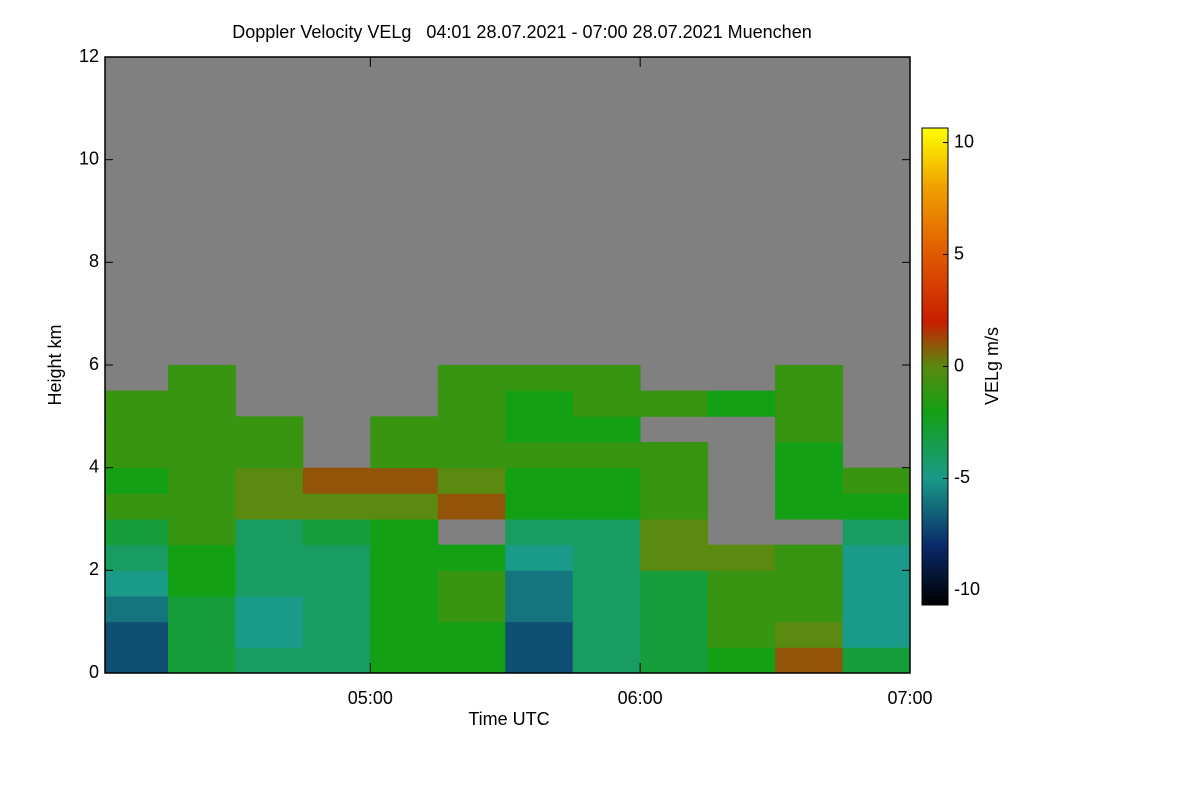 The height and width of the screenshot is (800, 1200). I want to click on y-axis-label: Height km, so click(55, 364).